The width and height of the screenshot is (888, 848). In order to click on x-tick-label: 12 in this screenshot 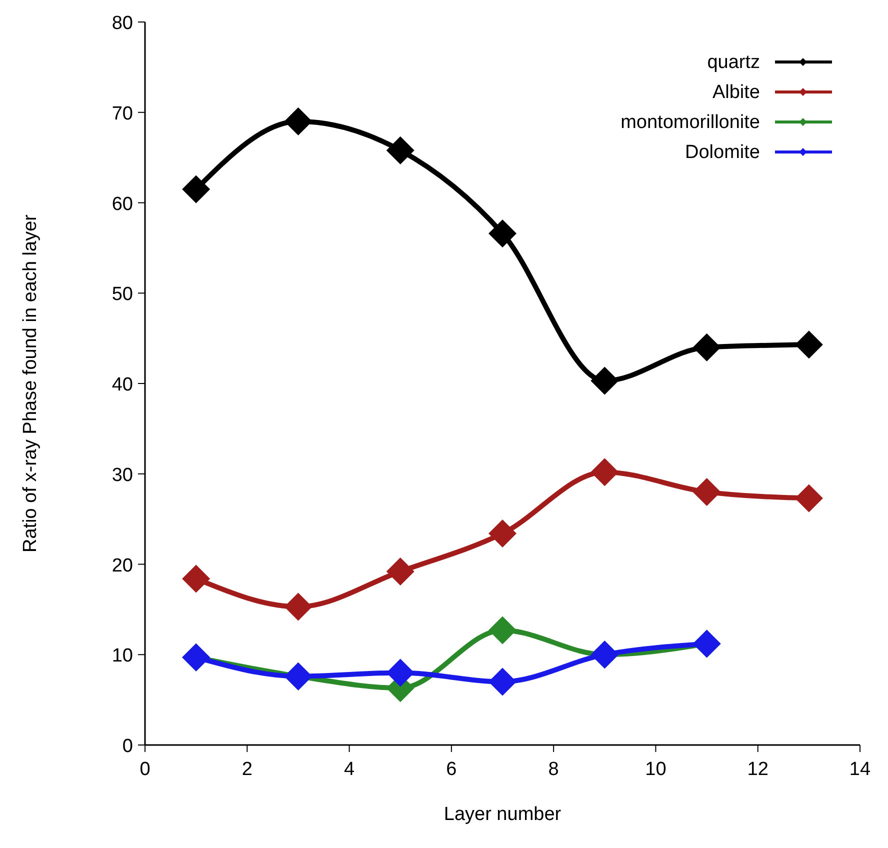, I will do `click(757, 769)`.